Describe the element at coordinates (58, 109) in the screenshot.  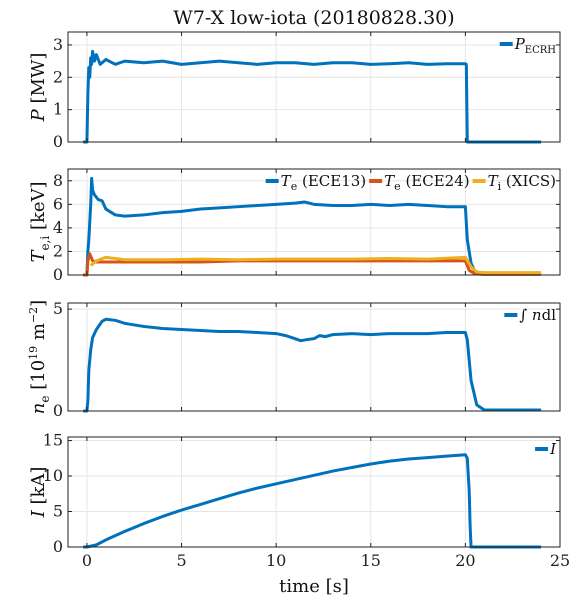
I see `y-tick-label: 1` at that location.